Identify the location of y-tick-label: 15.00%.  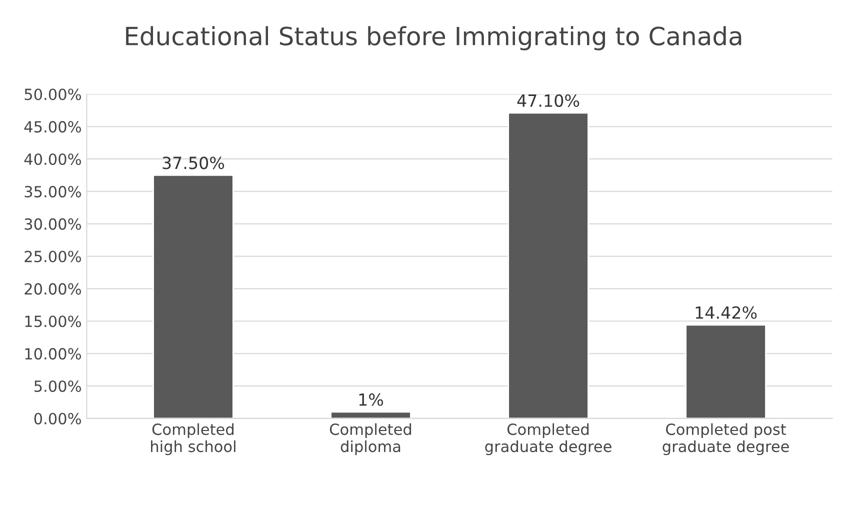
(53, 322).